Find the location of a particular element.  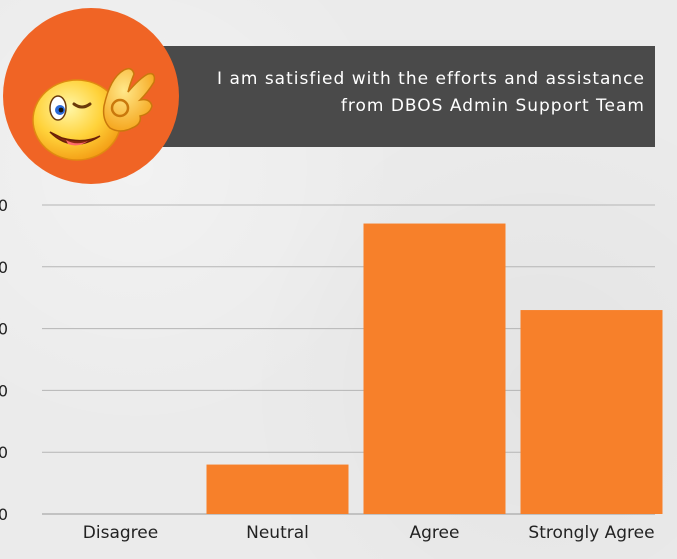

y-axis-ticks: 0 10 20 30 40 50 is located at coordinates (4, 360).